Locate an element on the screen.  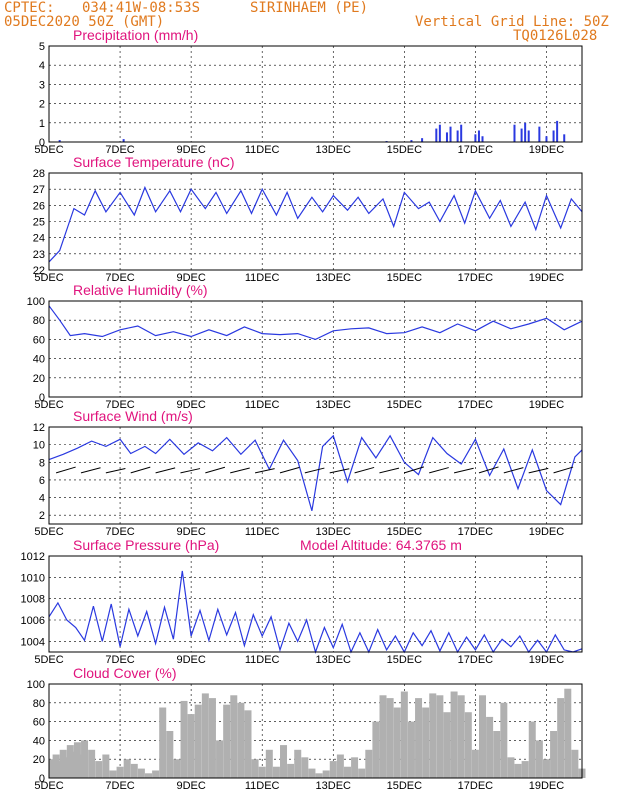
panel-title: Surface Temperature (nC) is located at coordinates (154, 162).